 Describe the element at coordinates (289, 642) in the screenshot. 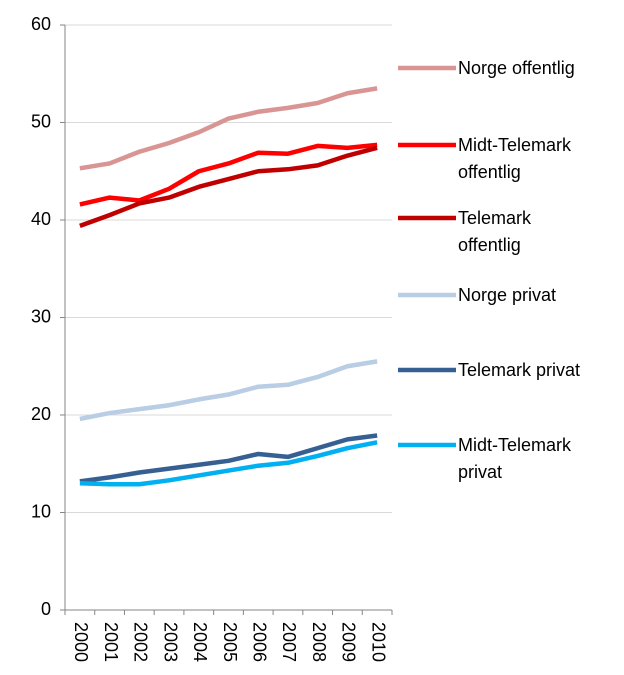

I see `x-tick-label: 2007` at that location.